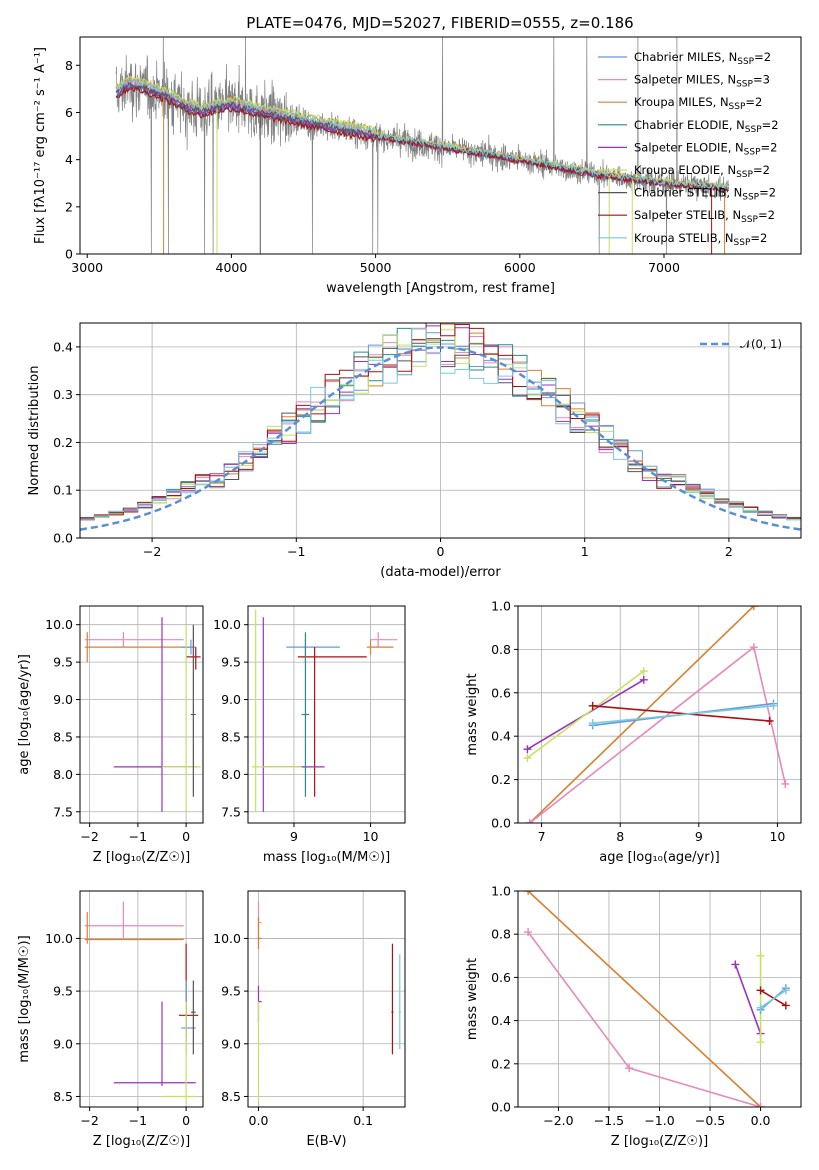  I want to click on legend-model-name: Chabrier MILES, N, so click(685, 57).